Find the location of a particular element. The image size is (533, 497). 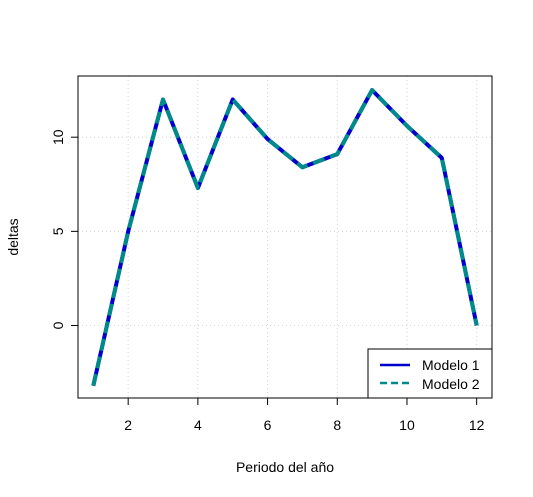

x-axis-title: Periodo del año is located at coordinates (285, 467).